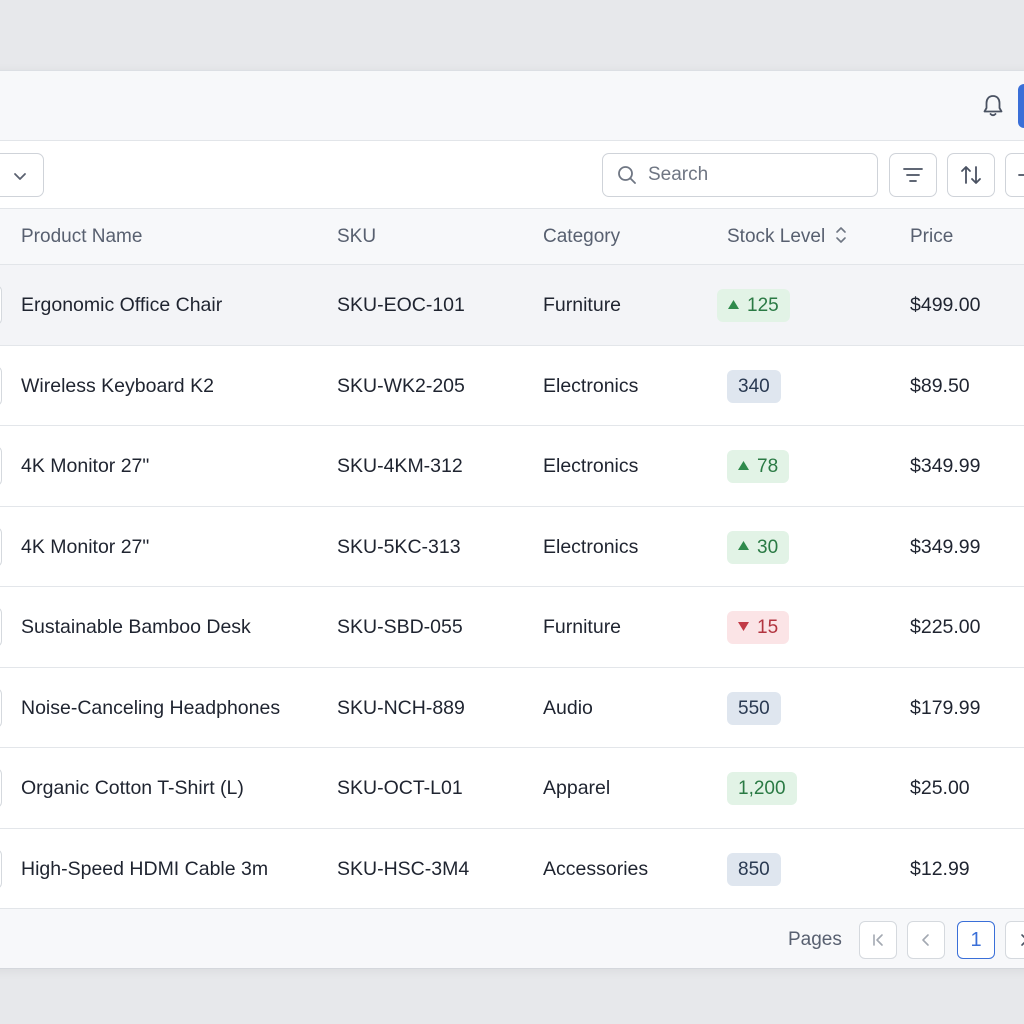 The image size is (1024, 1024). Describe the element at coordinates (945, 305) in the screenshot. I see `price: $499.00` at that location.